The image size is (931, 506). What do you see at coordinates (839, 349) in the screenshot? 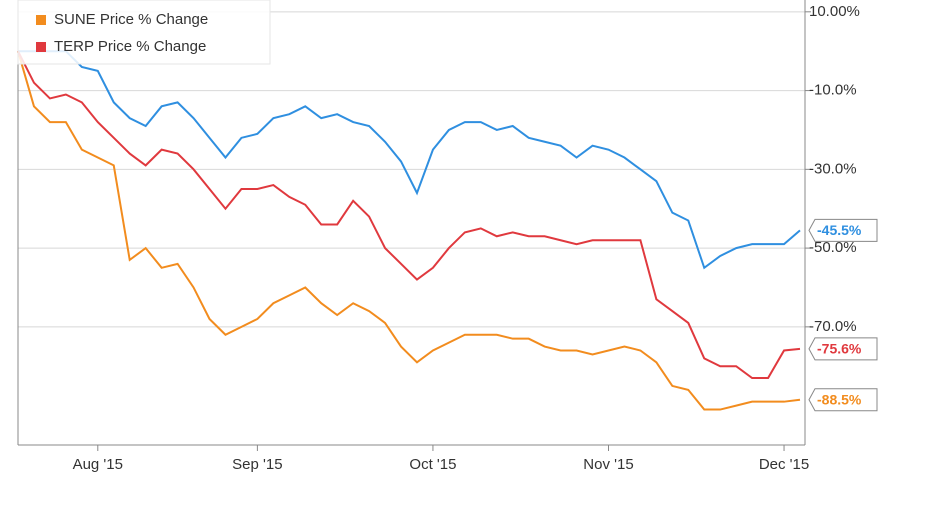
I see `value-label: -75.6%` at bounding box center [839, 349].